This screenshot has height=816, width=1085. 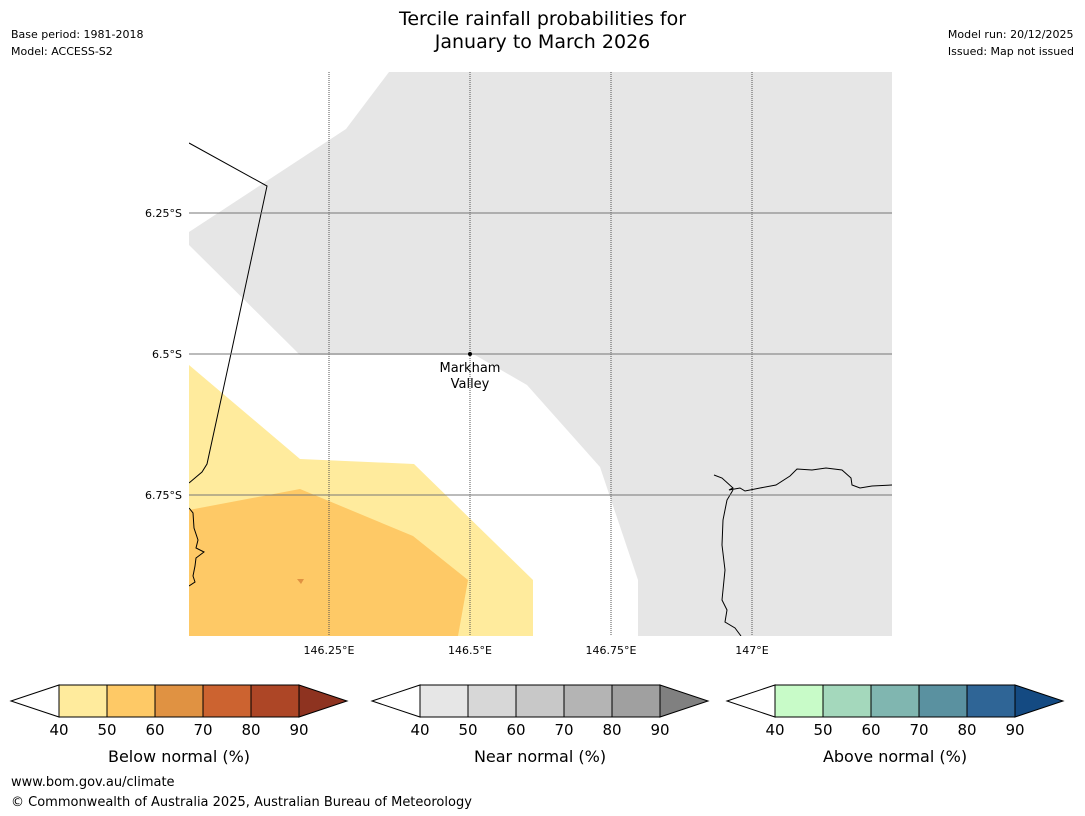 I want to click on colorbar-above-tick: 80, so click(x=966, y=730).